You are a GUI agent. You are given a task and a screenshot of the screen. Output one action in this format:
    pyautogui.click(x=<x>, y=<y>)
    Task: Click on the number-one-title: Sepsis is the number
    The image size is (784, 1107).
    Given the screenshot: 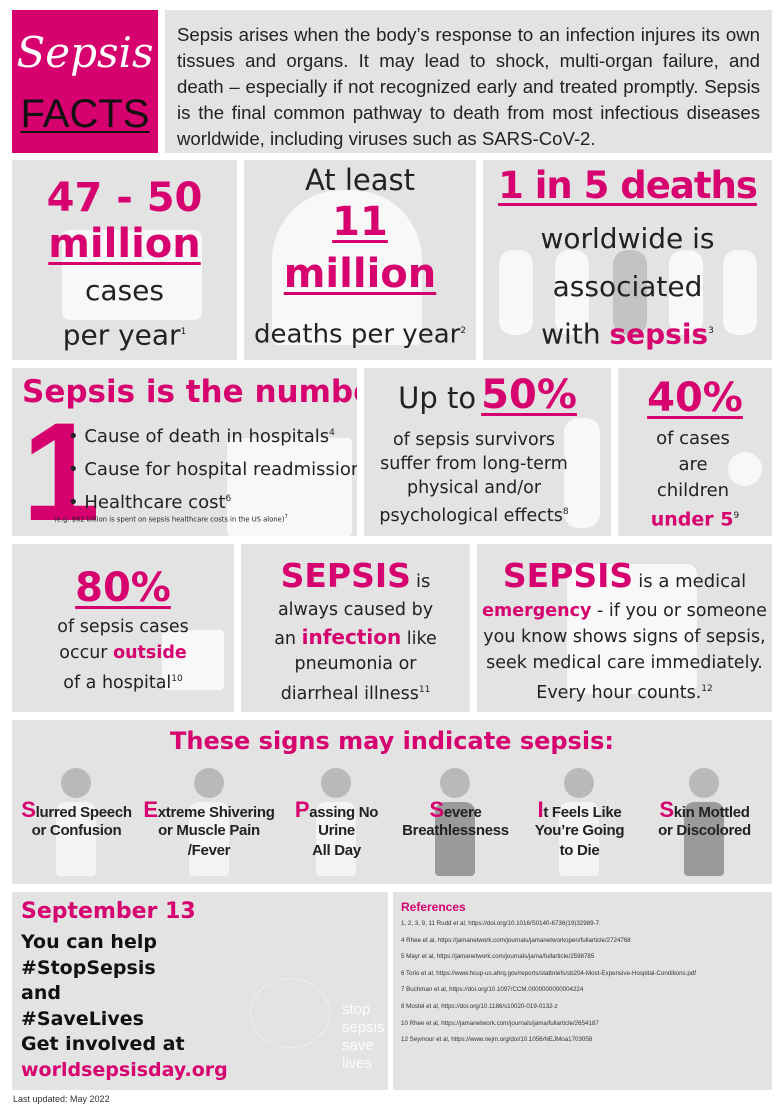 What is the action you would take?
    pyautogui.click(x=189, y=392)
    